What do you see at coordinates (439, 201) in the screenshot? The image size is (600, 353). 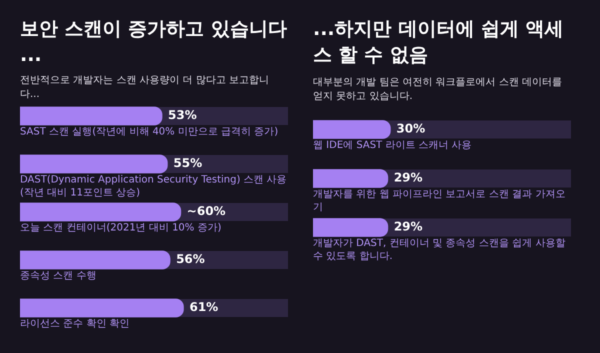 I see `category-label: 개발자를 위한 웹 파이프라인 보고서로 스캔 결과 가져오기` at bounding box center [439, 201].